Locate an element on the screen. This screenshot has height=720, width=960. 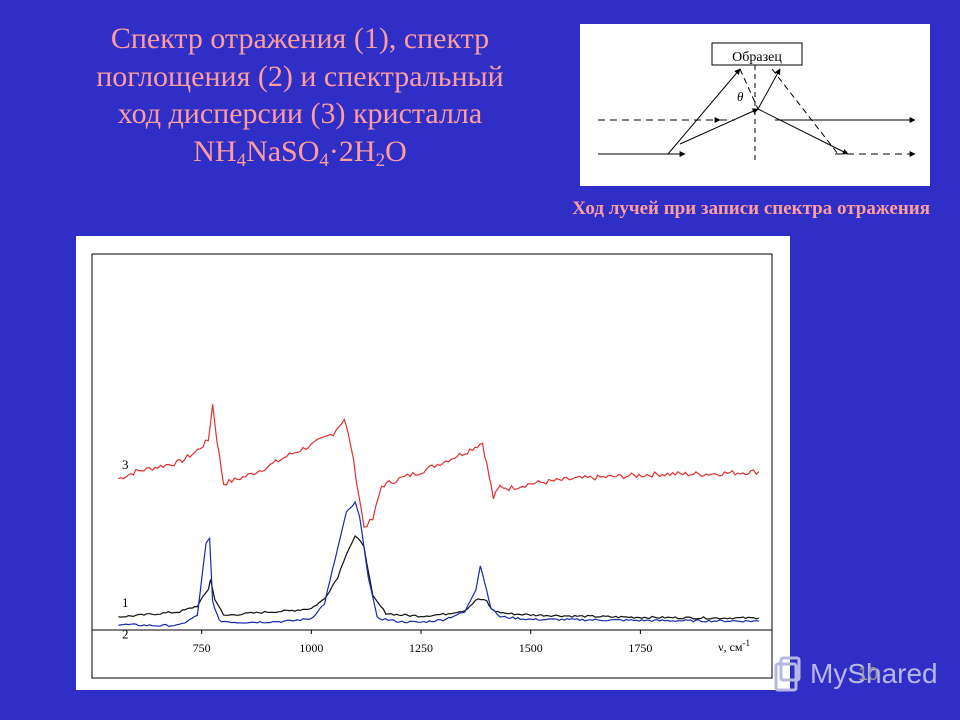
angle-label: θ is located at coordinates (740, 96).